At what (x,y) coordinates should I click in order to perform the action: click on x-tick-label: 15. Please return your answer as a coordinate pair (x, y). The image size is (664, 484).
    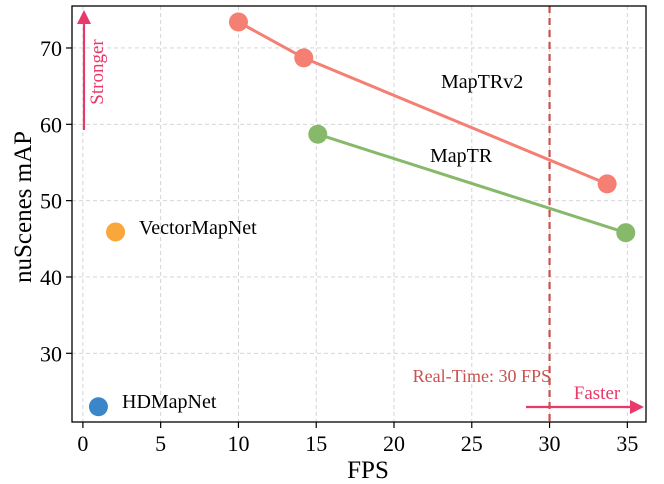
    Looking at the image, I should click on (316, 443).